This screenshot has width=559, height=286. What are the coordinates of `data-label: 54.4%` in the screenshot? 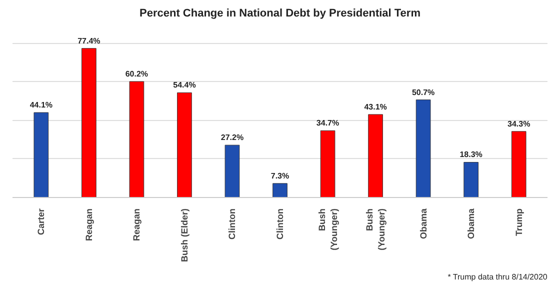 It's located at (184, 85).